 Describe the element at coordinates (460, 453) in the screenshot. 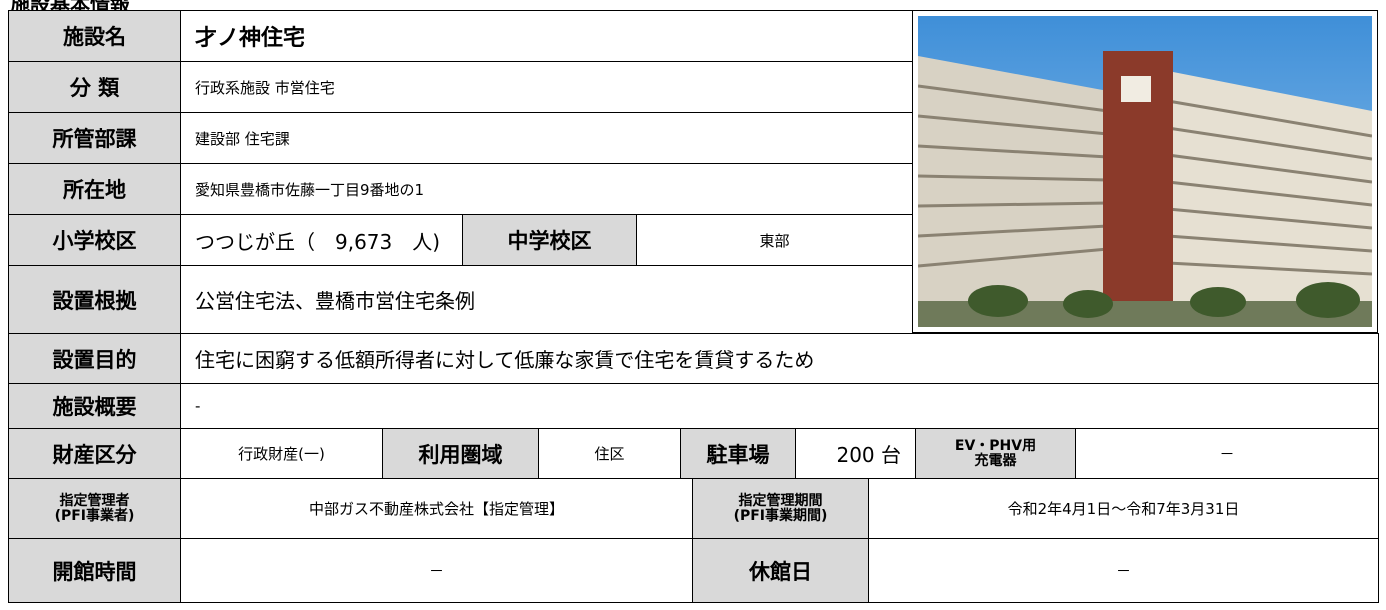

I see `field-label: 利用圏域` at that location.